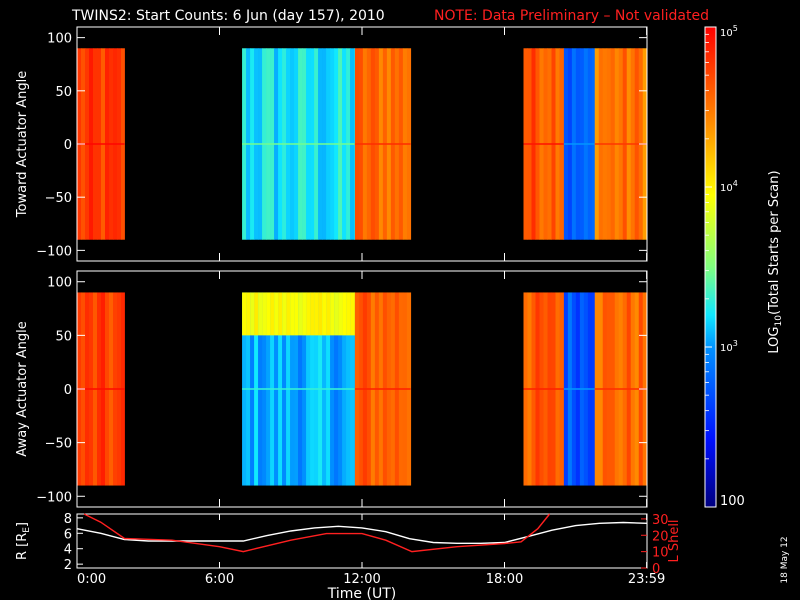 The width and height of the screenshot is (800, 600). I want to click on x-tick-label: 12:00, so click(361, 579).